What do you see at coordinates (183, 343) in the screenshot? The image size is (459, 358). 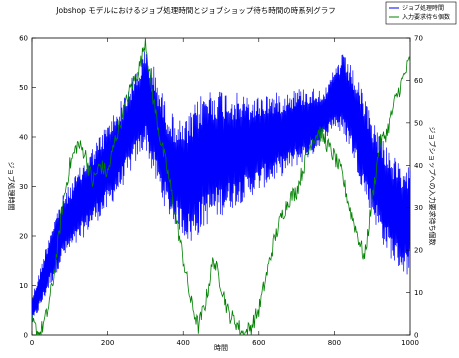 I see `x-tick-label: 400` at bounding box center [183, 343].